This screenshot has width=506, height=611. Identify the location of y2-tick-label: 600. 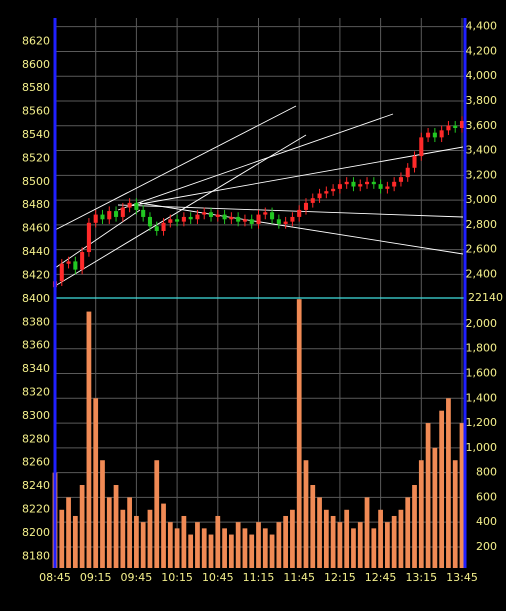
(486, 496).